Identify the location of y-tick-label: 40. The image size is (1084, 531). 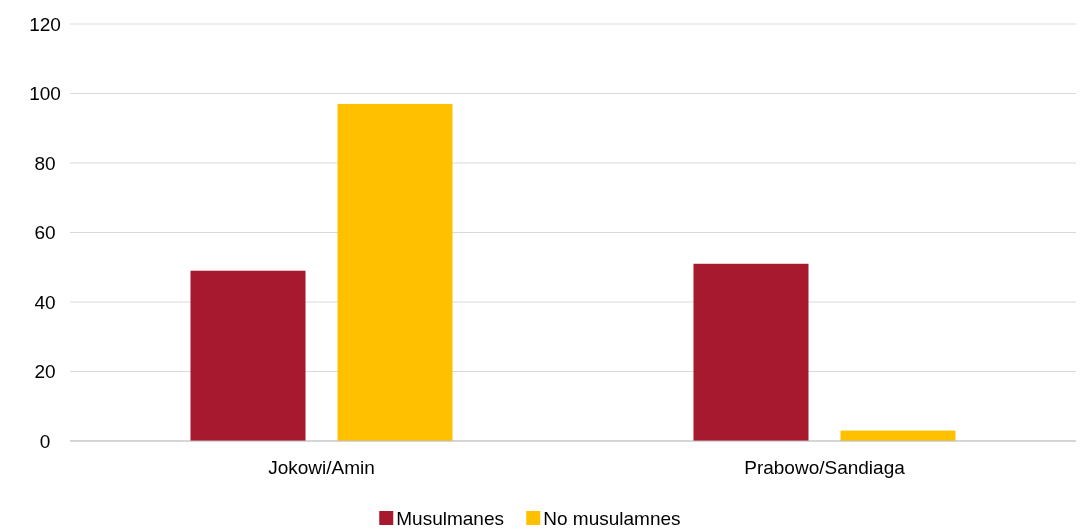
(45, 302).